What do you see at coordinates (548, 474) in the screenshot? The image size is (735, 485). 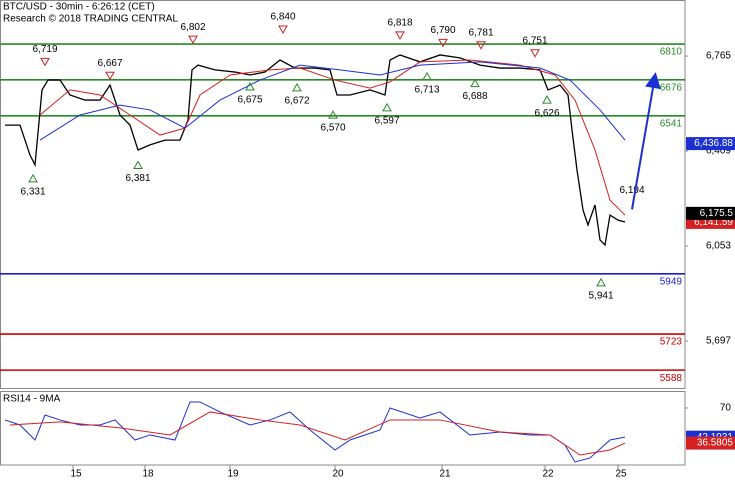 I see `x-tick-label: 22` at bounding box center [548, 474].